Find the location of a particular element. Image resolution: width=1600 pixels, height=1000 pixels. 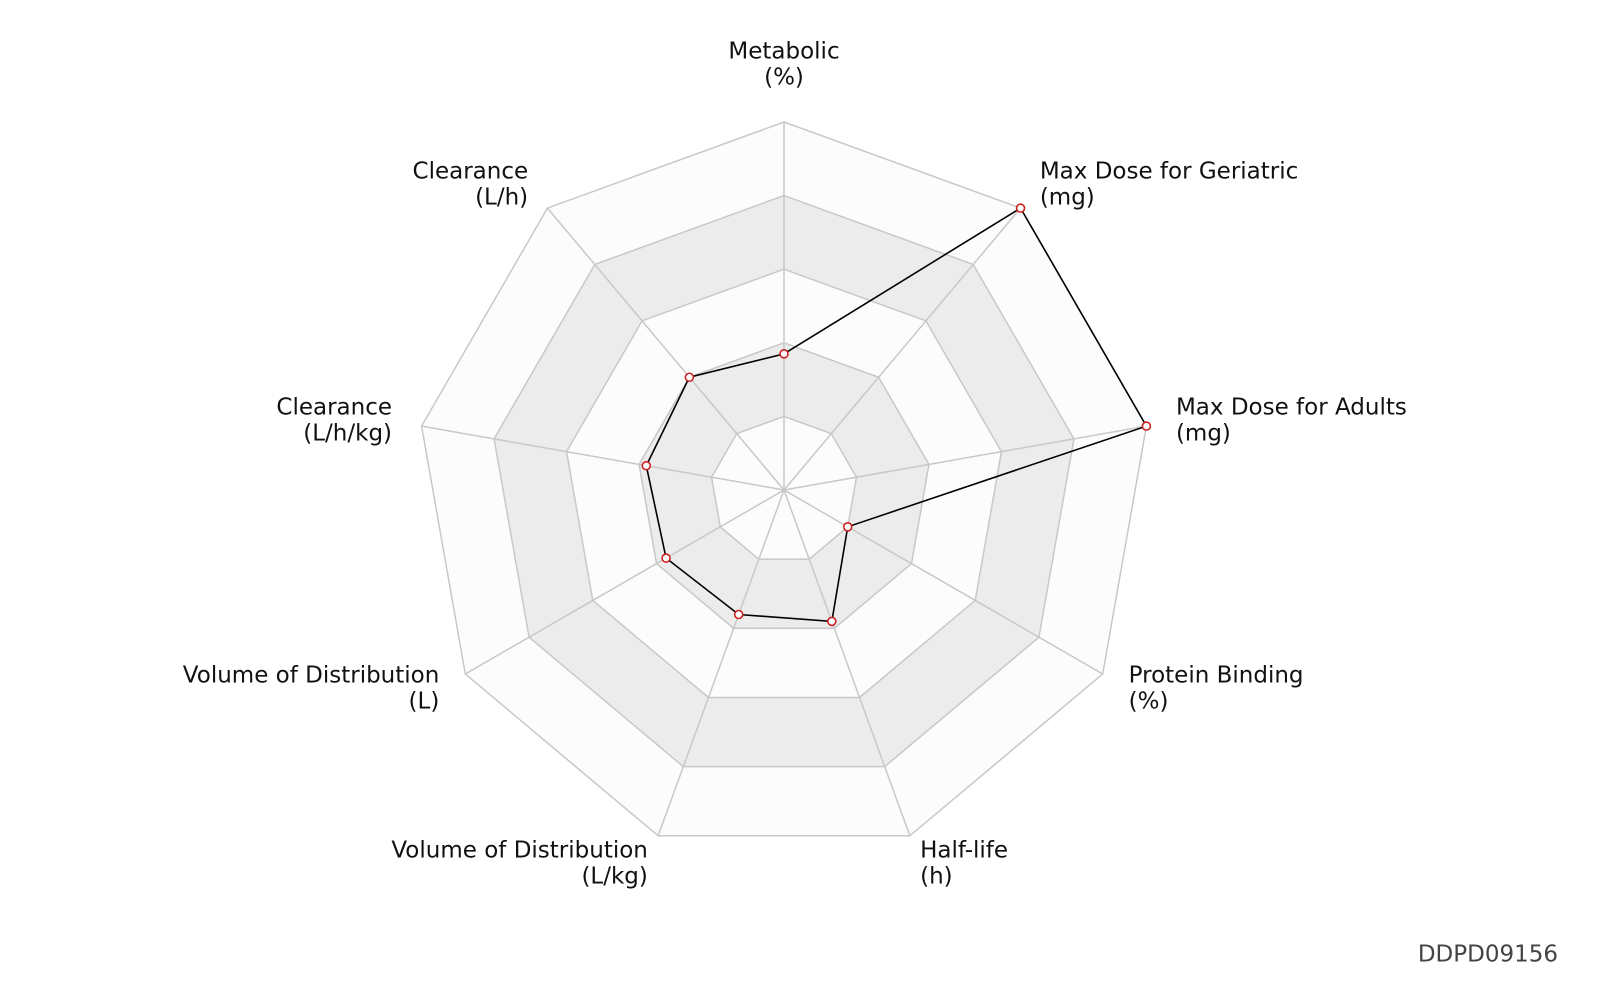

axis-unit: (L) is located at coordinates (424, 702).